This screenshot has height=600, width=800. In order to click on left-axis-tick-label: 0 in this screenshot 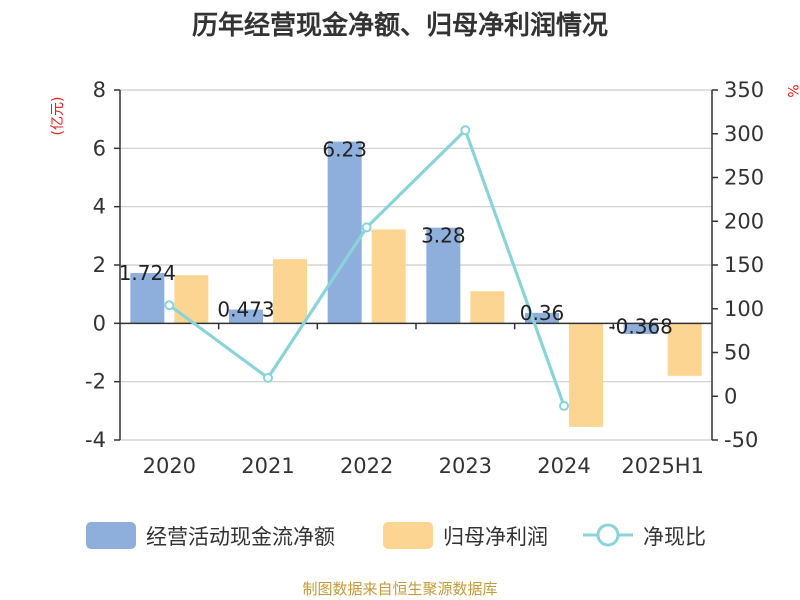, I will do `click(99, 323)`.